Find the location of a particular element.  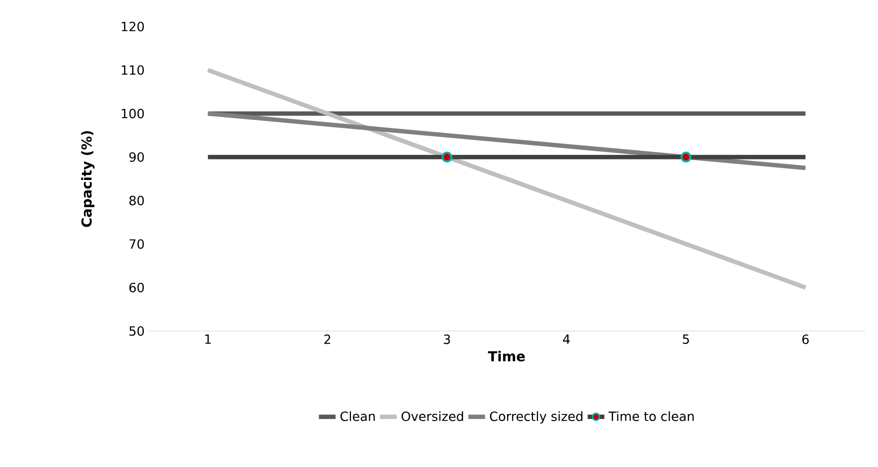

y-tick-label: 120 is located at coordinates (133, 27).